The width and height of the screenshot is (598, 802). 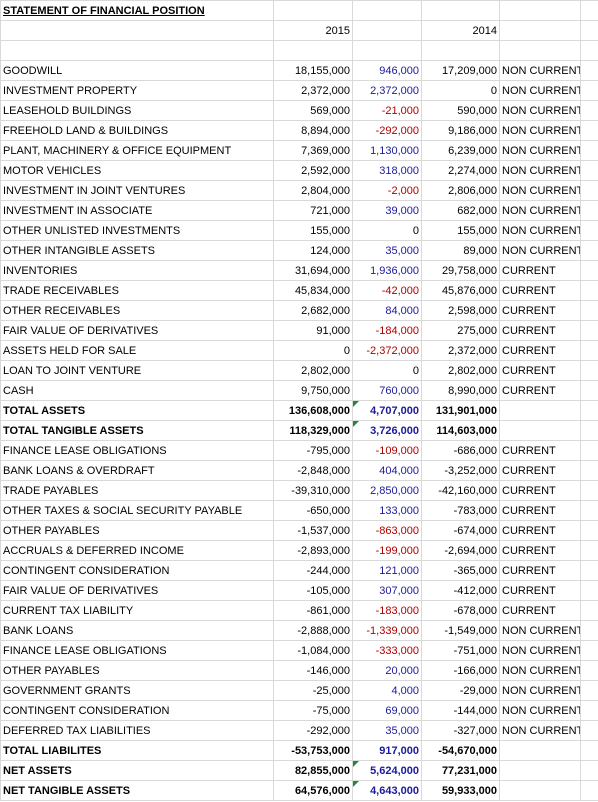 I want to click on value-2014: 131,901,000, so click(x=460, y=410).